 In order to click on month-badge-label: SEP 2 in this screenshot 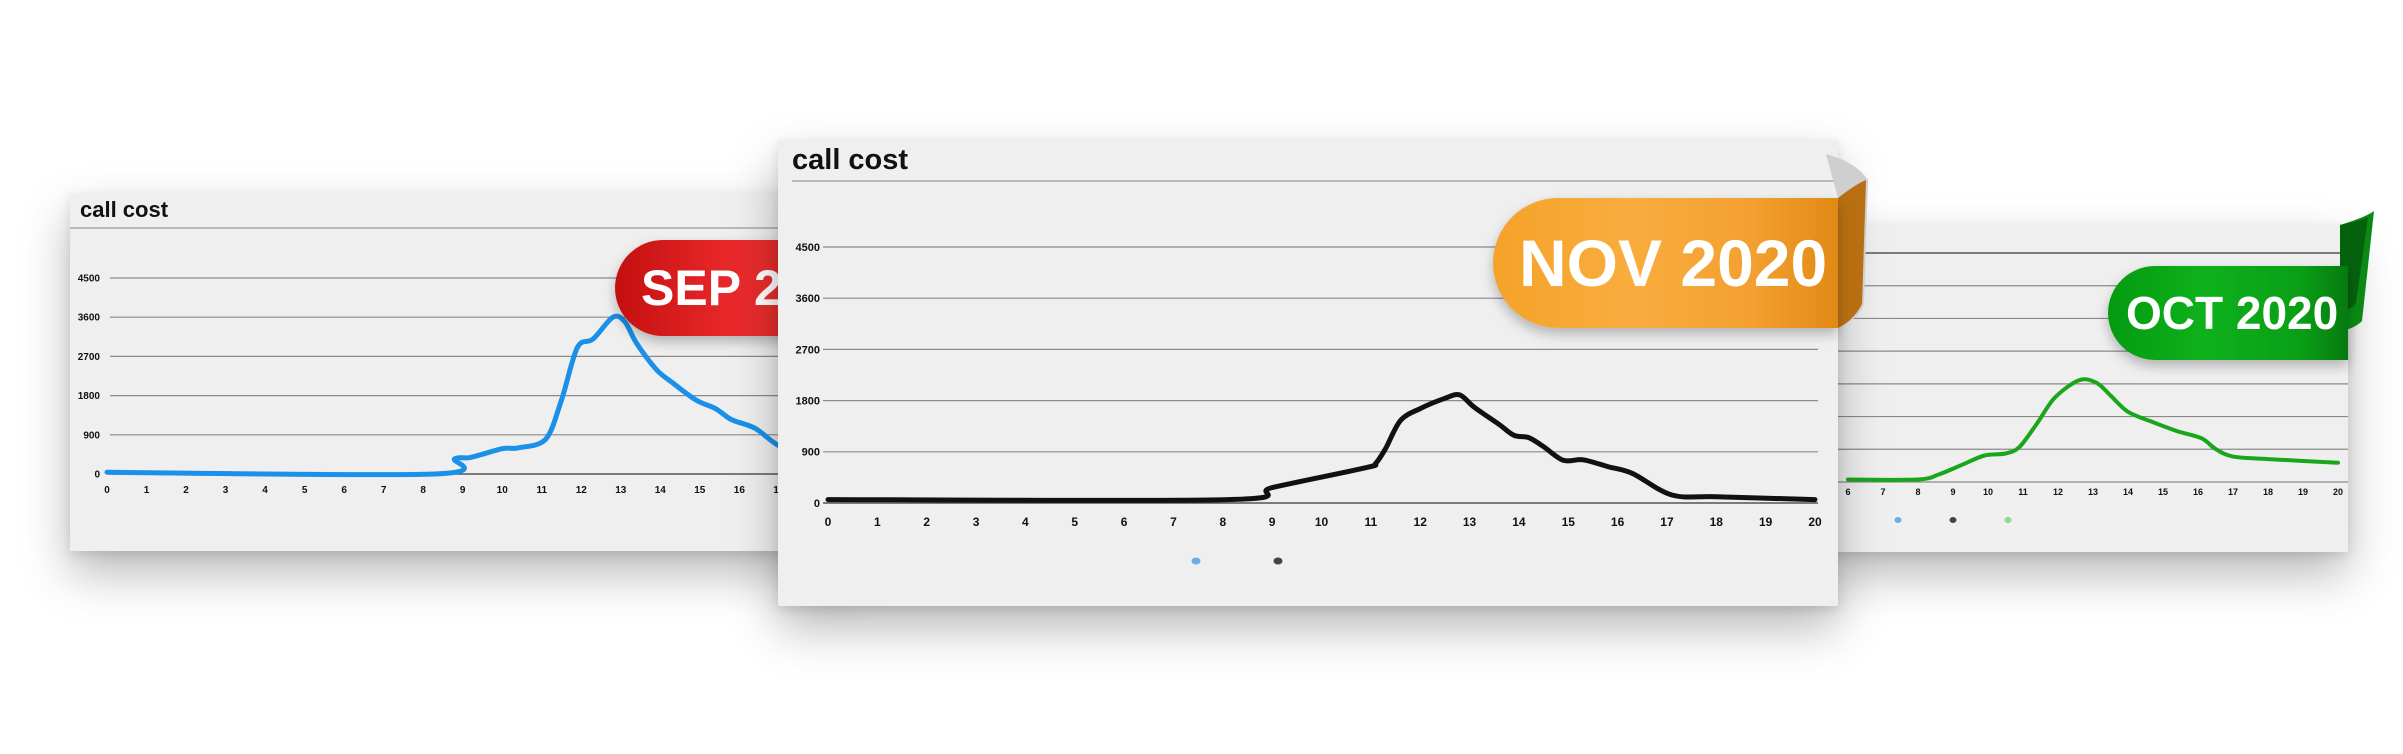, I will do `click(711, 288)`.